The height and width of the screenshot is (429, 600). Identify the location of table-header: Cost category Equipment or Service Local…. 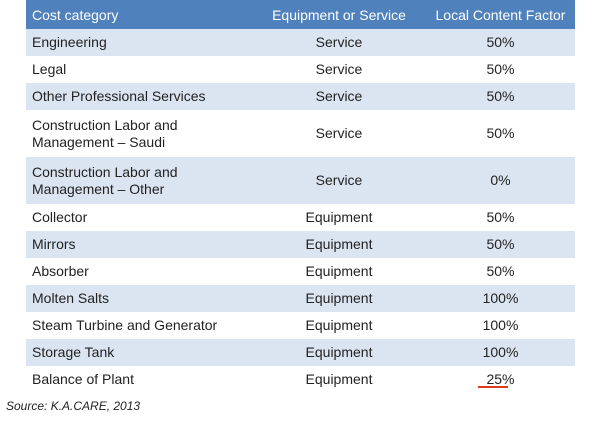
(300, 14).